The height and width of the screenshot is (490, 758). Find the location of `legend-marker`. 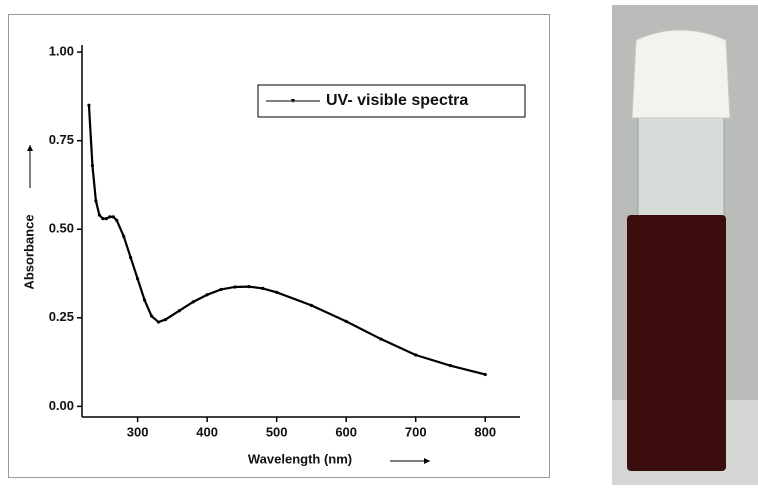

legend-marker is located at coordinates (293, 101).